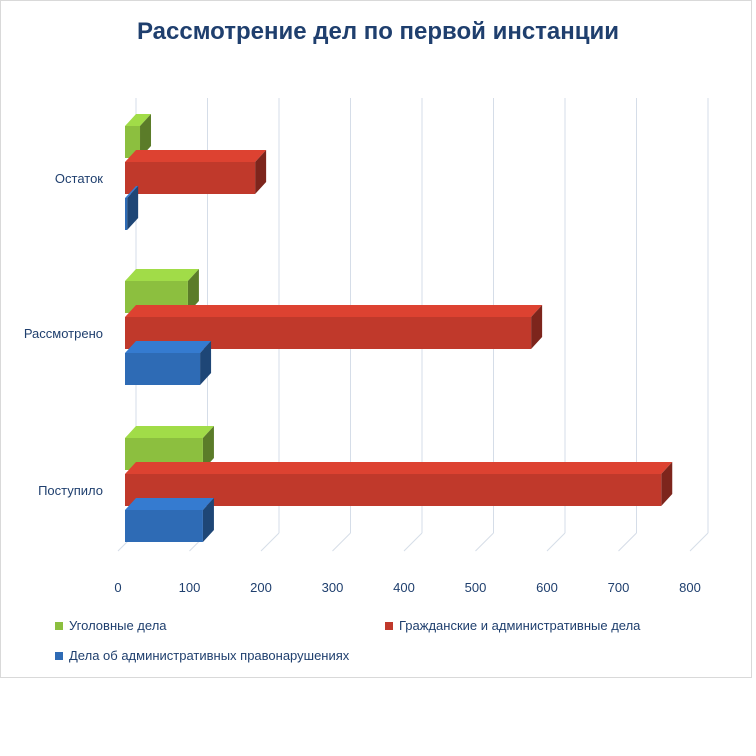  I want to click on x-tick-label: 400, so click(404, 587).